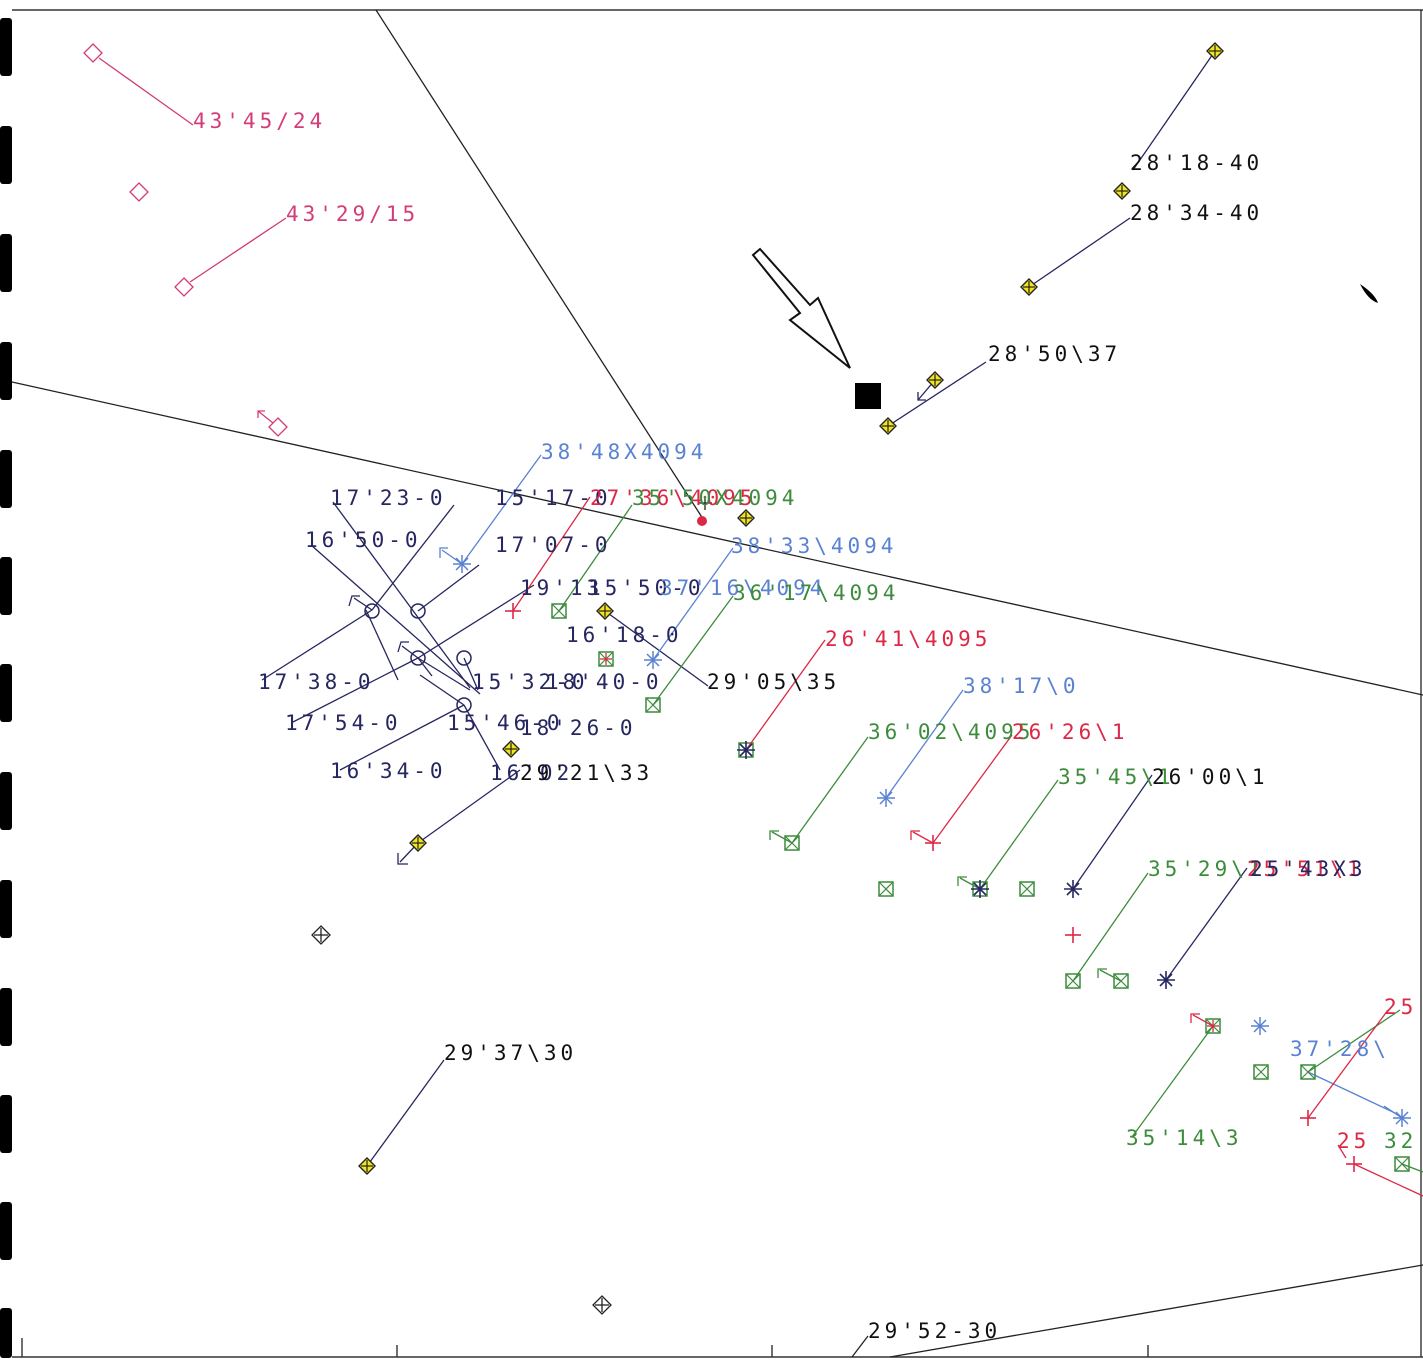 The image size is (1423, 1364). I want to click on film-perforations, so click(6, 688).